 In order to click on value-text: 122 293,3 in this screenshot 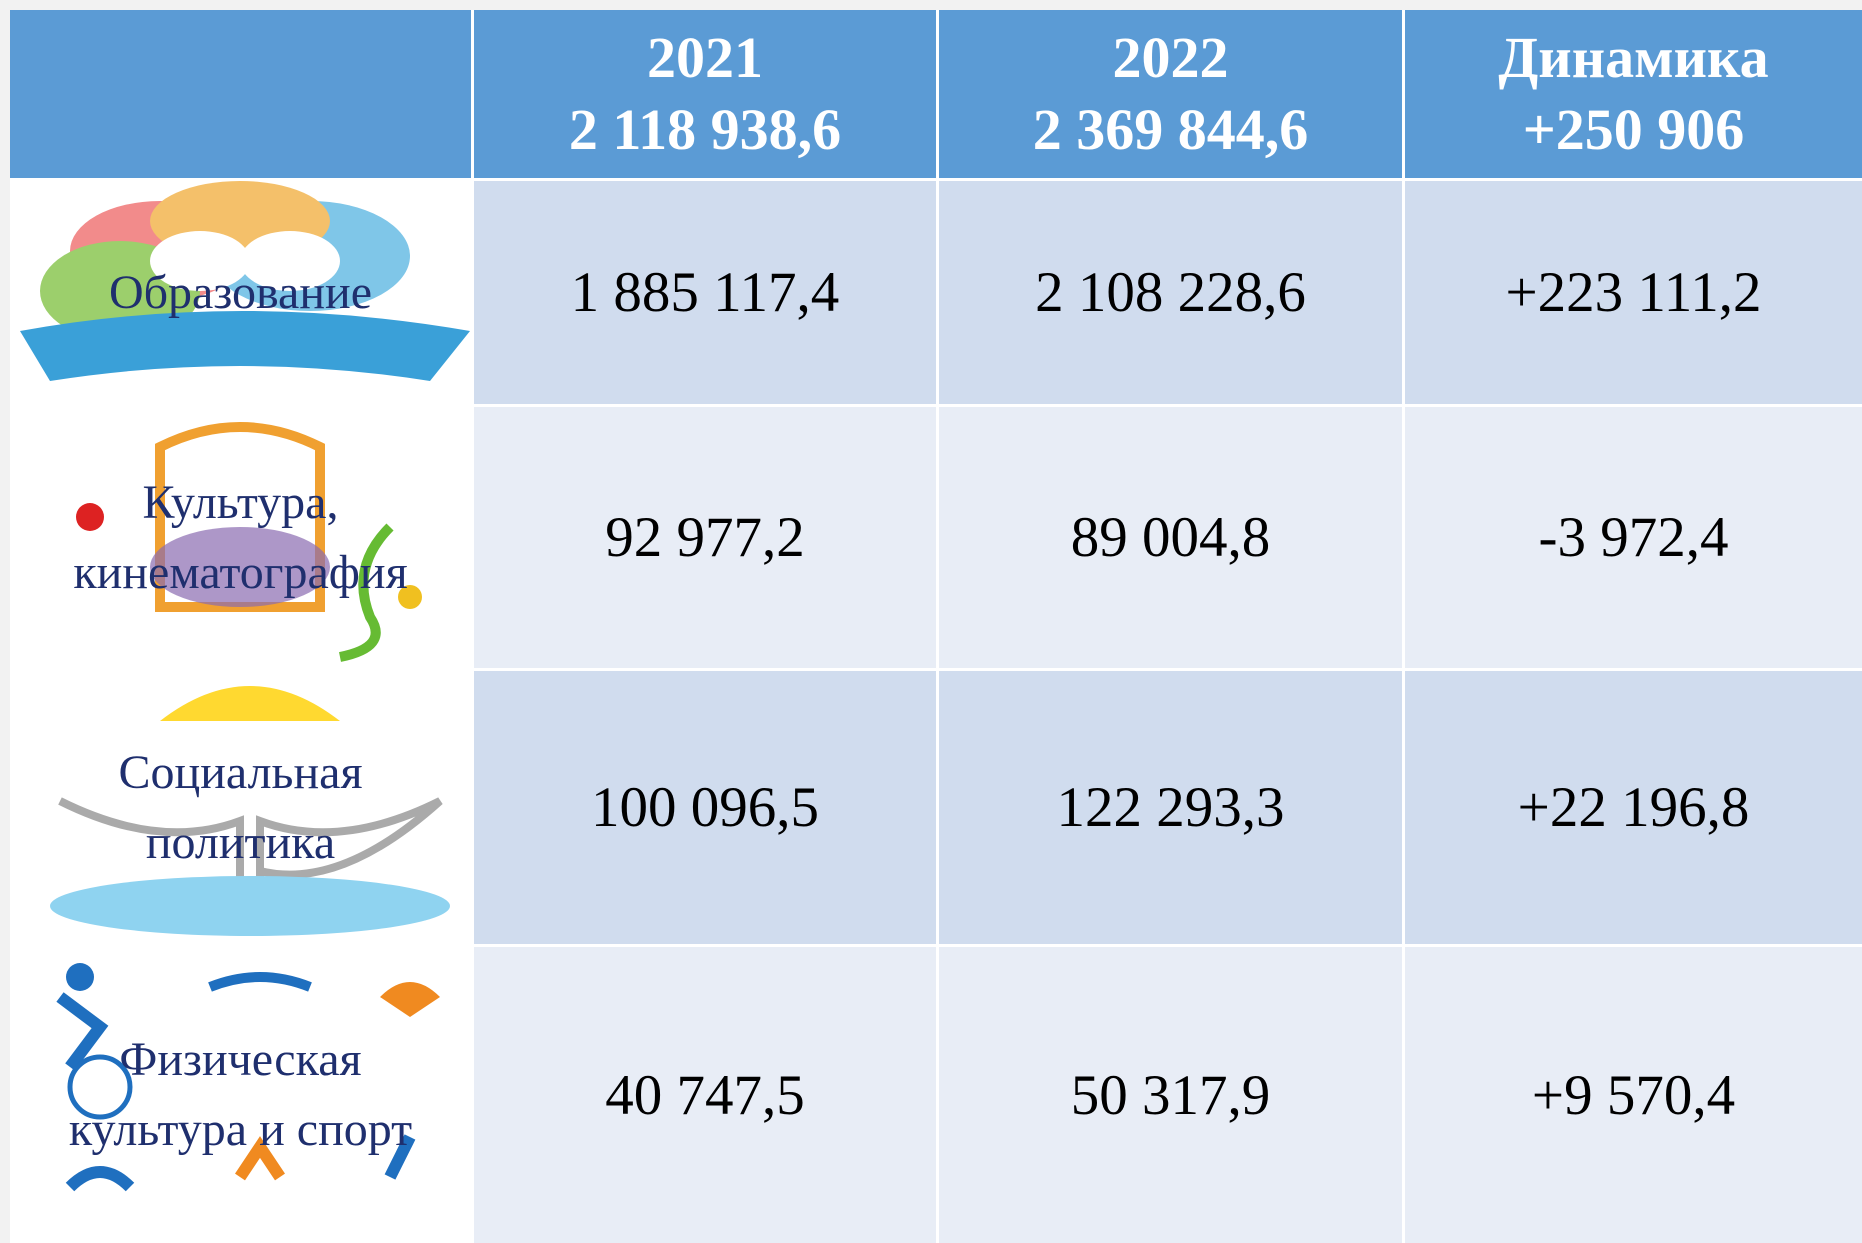, I will do `click(1170, 807)`.